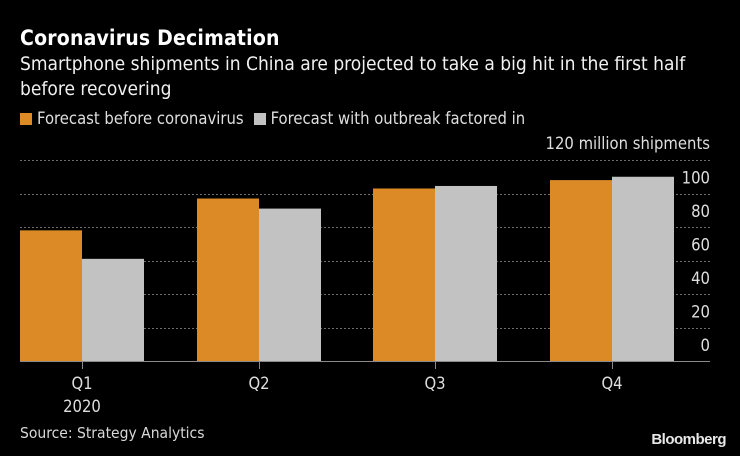 Image resolution: width=740 pixels, height=456 pixels. What do you see at coordinates (688, 439) in the screenshot?
I see `bloomberg-logo: Bloomberg` at bounding box center [688, 439].